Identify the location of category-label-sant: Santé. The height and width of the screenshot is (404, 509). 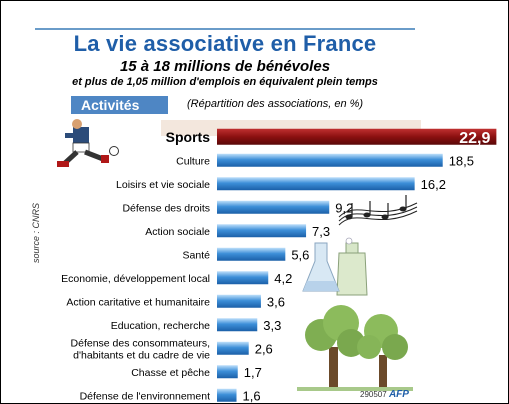
(197, 255).